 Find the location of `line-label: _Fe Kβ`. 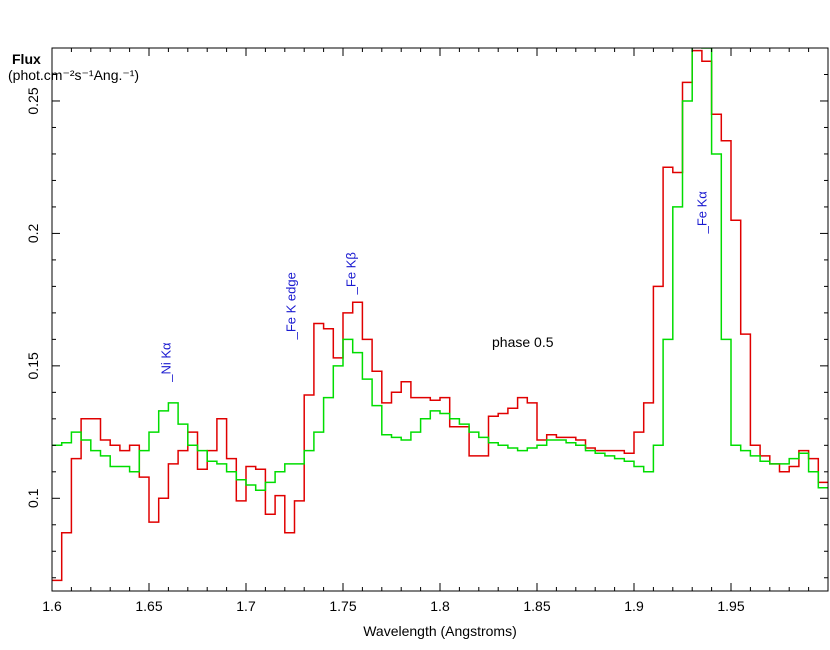

line-label: _Fe Kβ is located at coordinates (351, 273).